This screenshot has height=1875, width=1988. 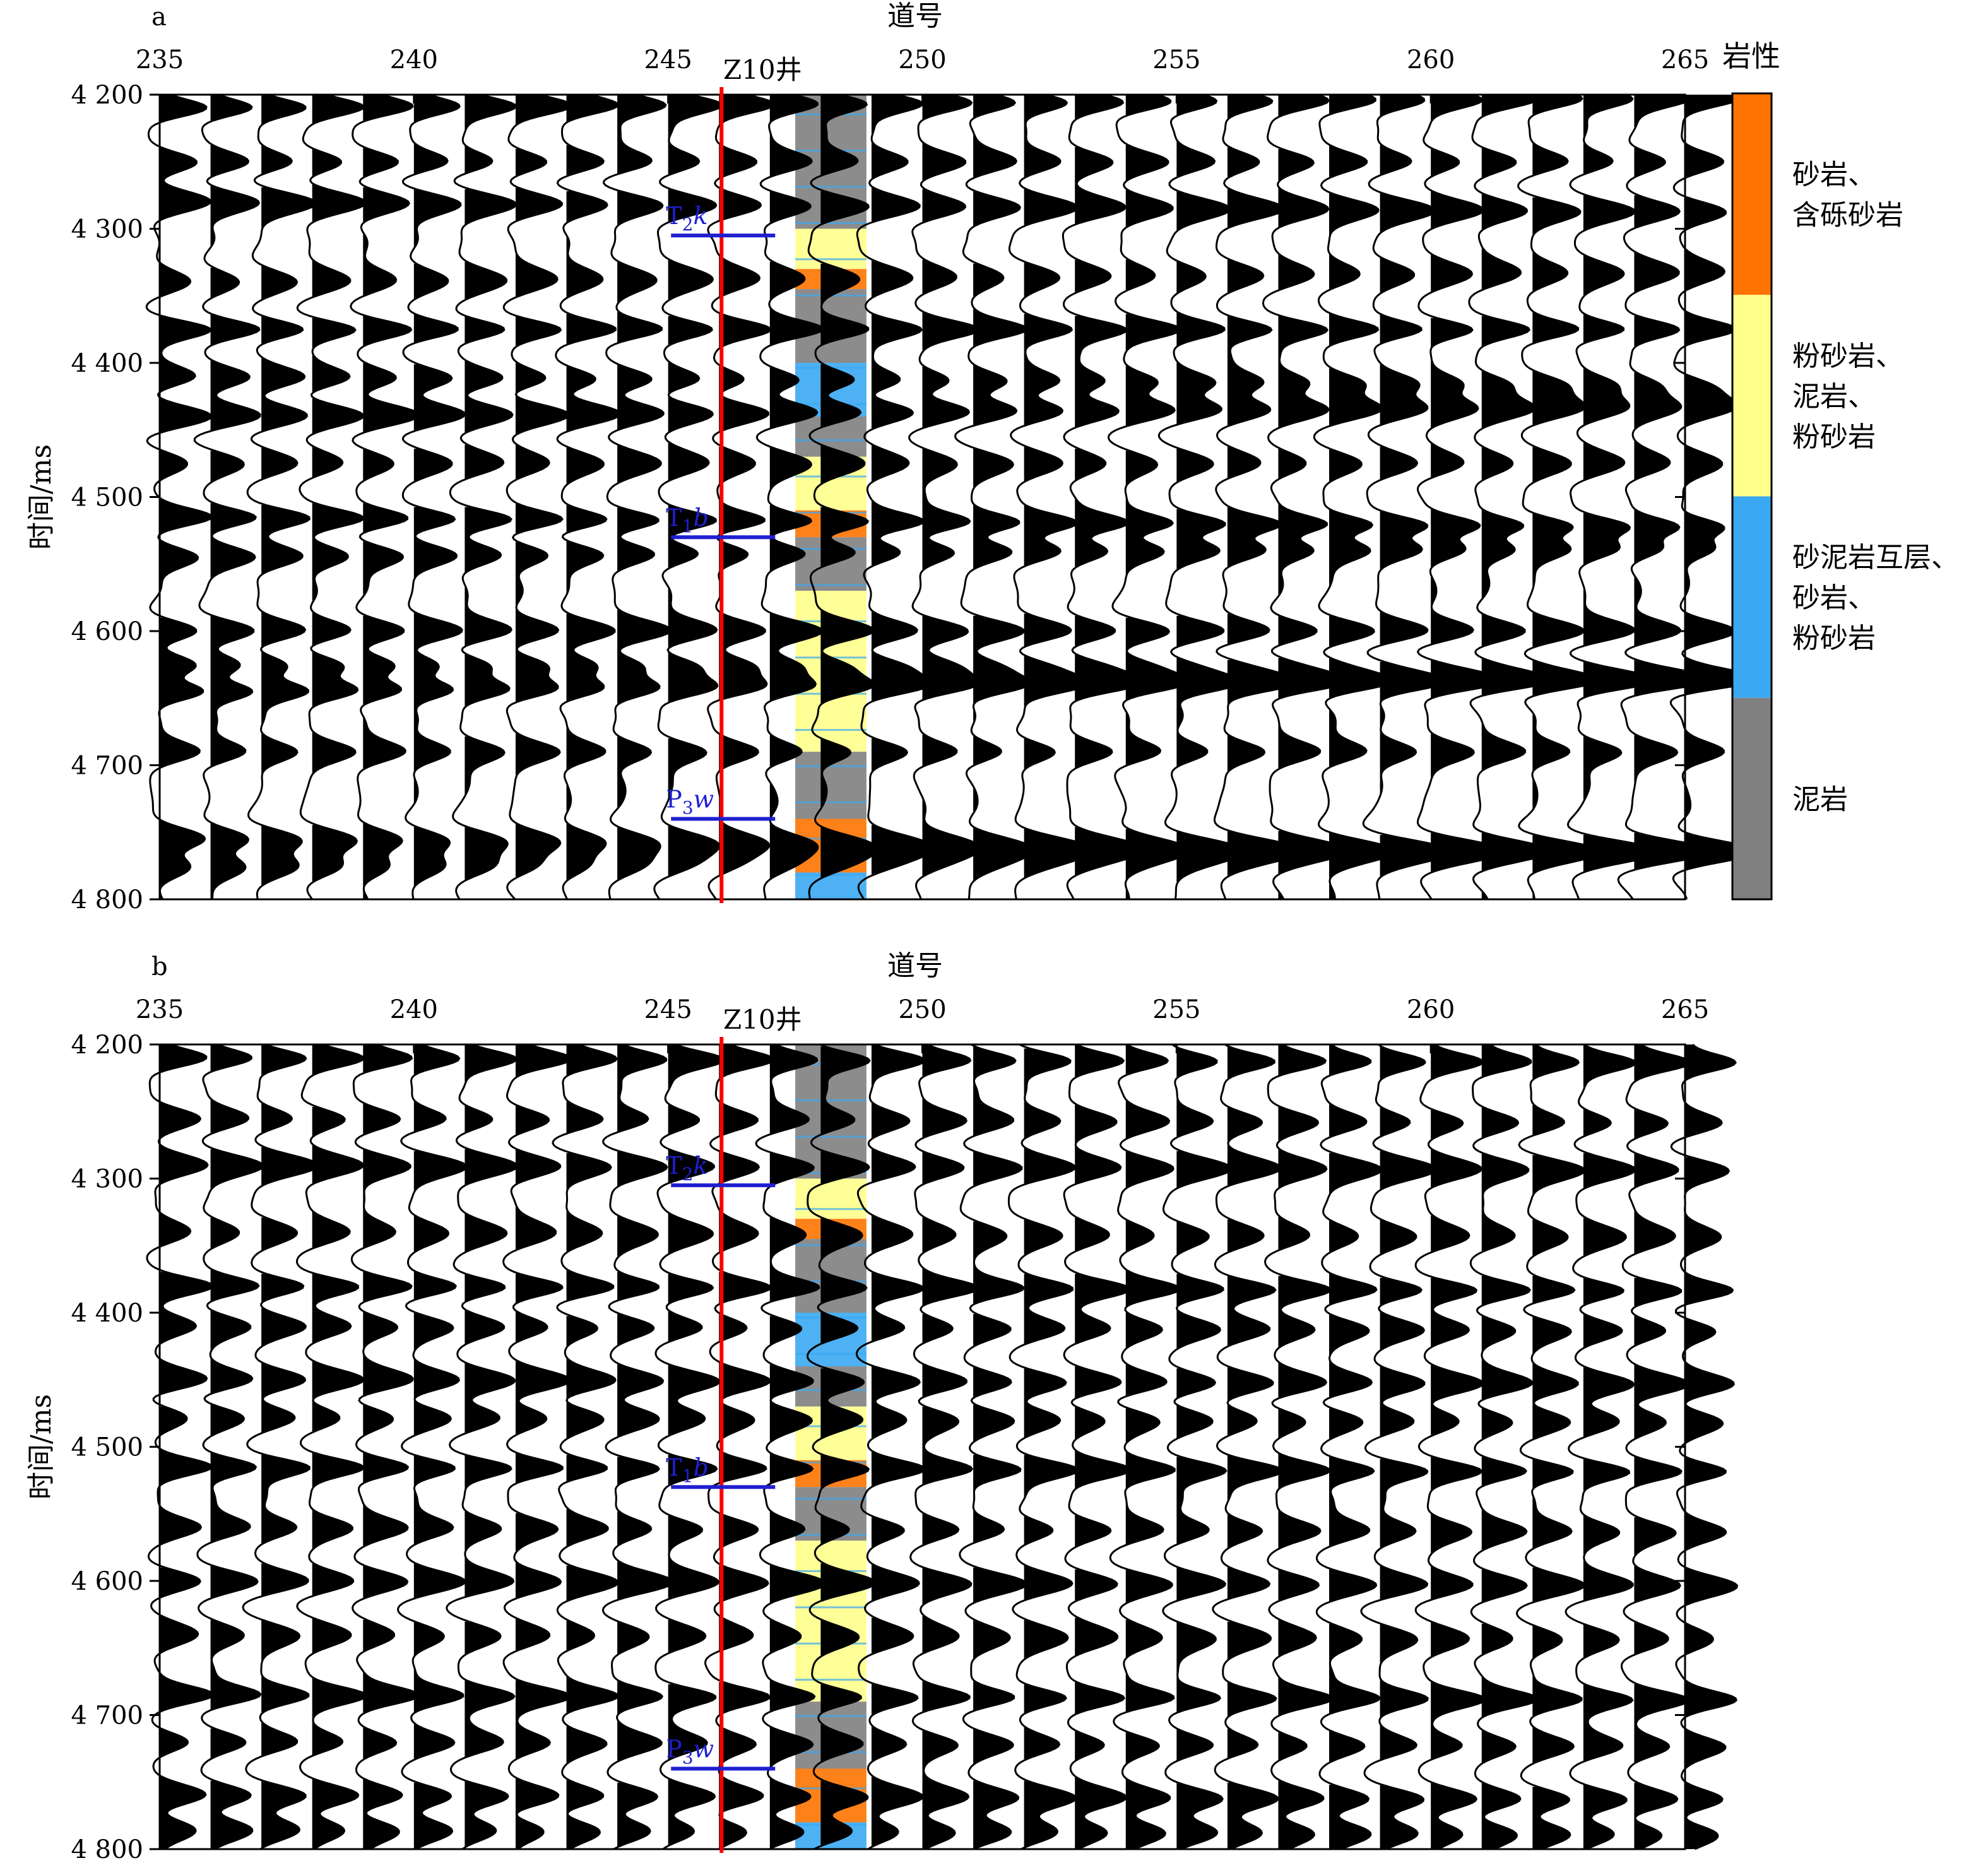 What do you see at coordinates (1685, 59) in the screenshot?
I see `x-tick-label: 265` at bounding box center [1685, 59].